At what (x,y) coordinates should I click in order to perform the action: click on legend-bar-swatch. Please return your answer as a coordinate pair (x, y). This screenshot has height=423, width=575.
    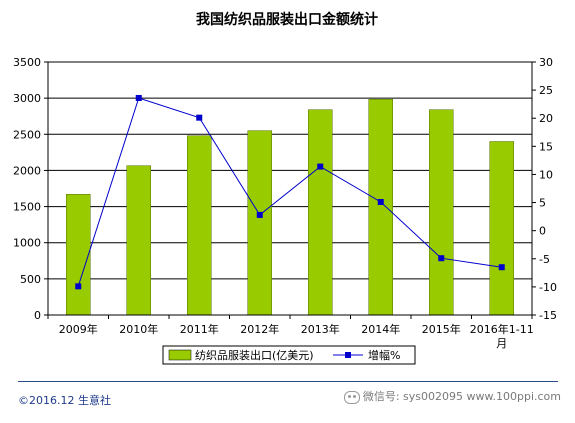
    Looking at the image, I should click on (180, 355).